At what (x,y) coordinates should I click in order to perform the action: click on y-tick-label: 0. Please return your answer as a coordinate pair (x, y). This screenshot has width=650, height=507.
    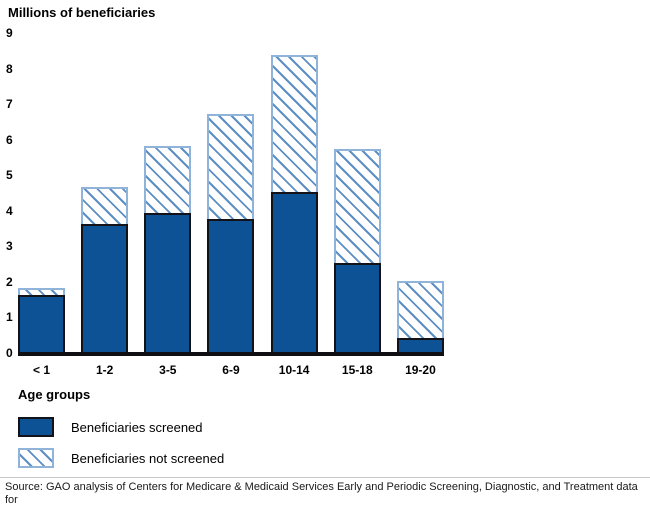
    Looking at the image, I should click on (9, 353).